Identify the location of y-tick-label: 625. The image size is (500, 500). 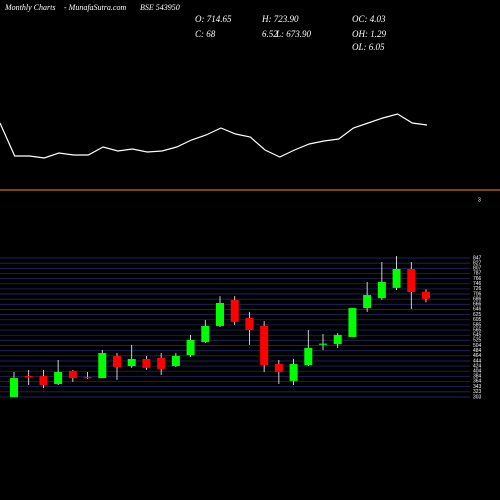
(477, 315).